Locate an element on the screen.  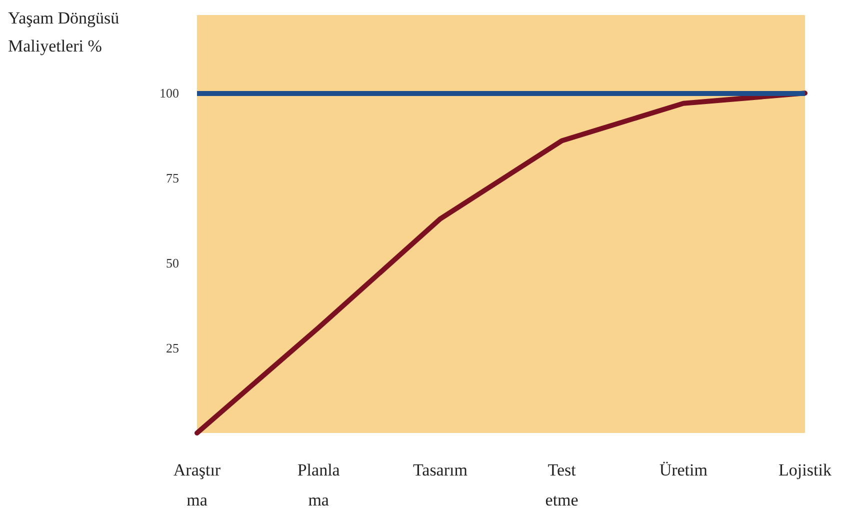
y-axis-title: Yaşam Döngüsü Maliyetleri % is located at coordinates (64, 32).